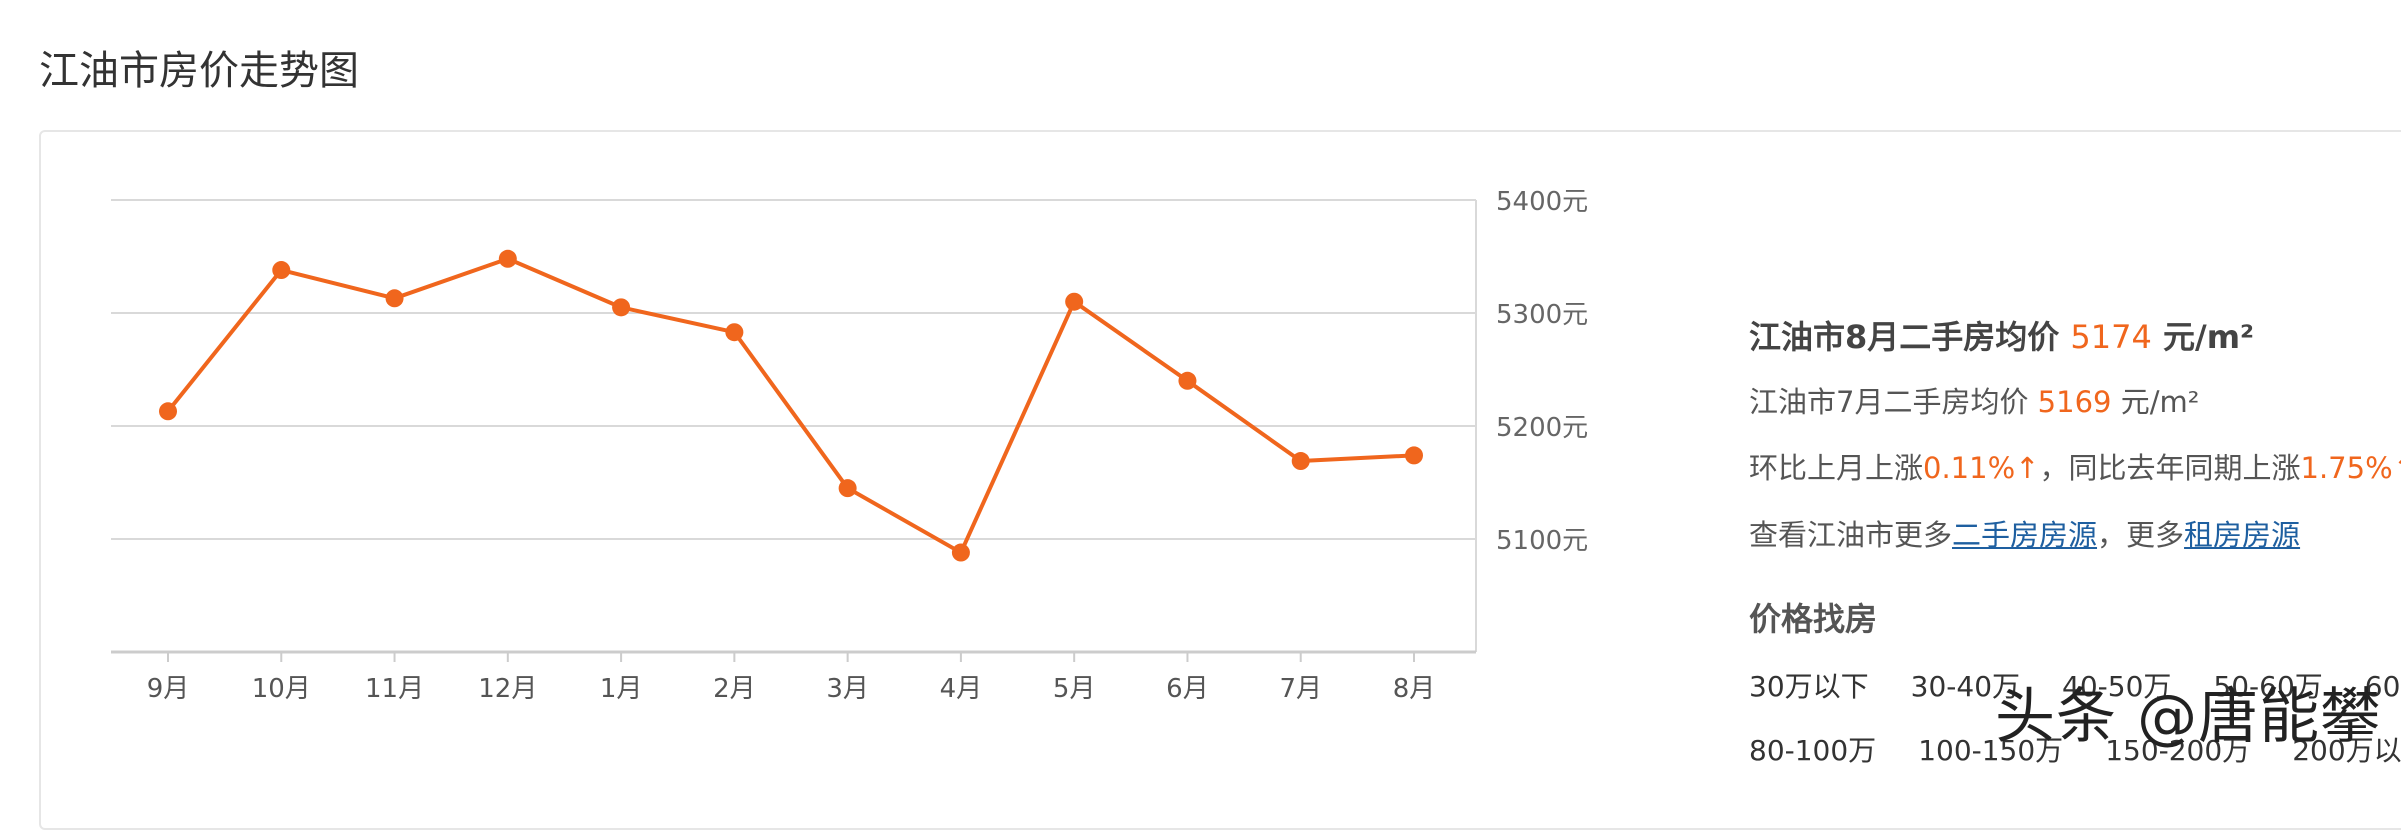 The height and width of the screenshot is (830, 2401). I want to click on x-tick-label: 8月, so click(1414, 689).